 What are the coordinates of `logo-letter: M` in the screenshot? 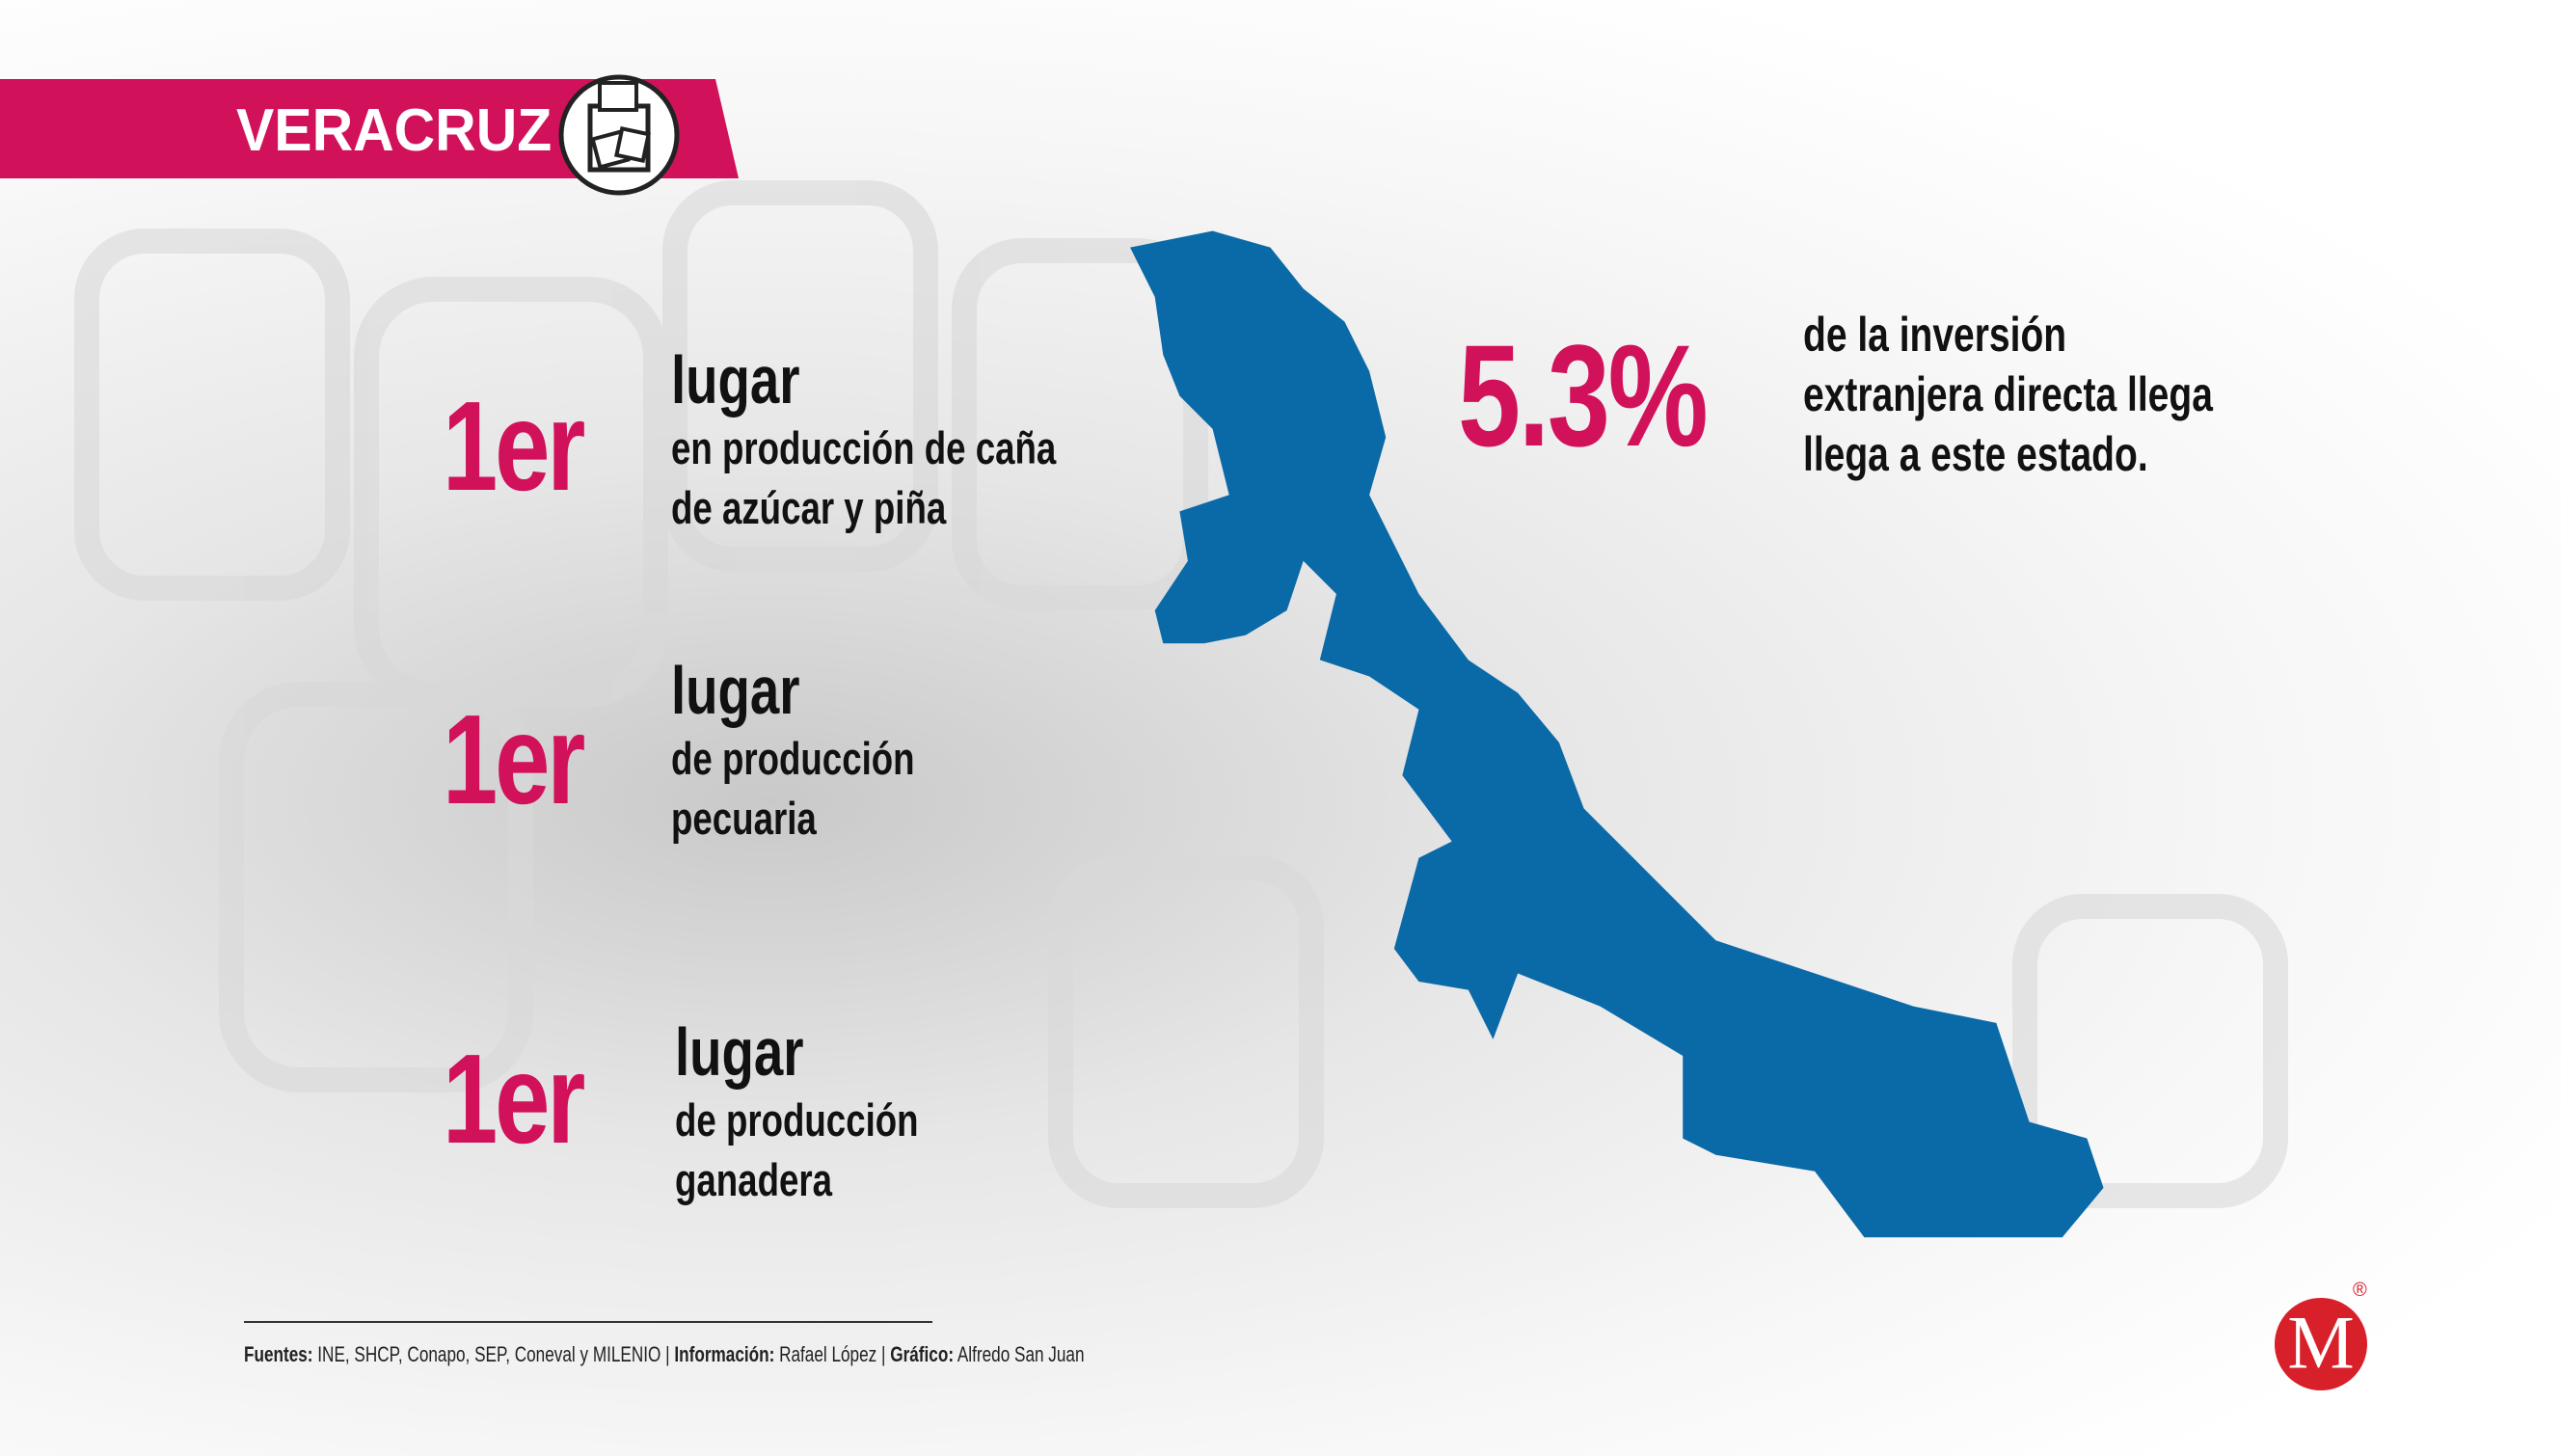 It's located at (2321, 1342).